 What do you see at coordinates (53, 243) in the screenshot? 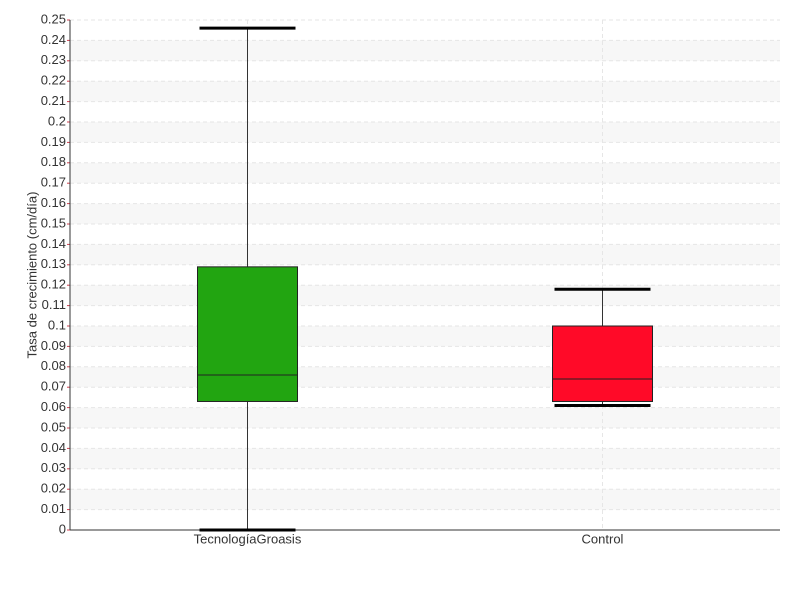
I see `y-tick-label: 0.14` at bounding box center [53, 243].